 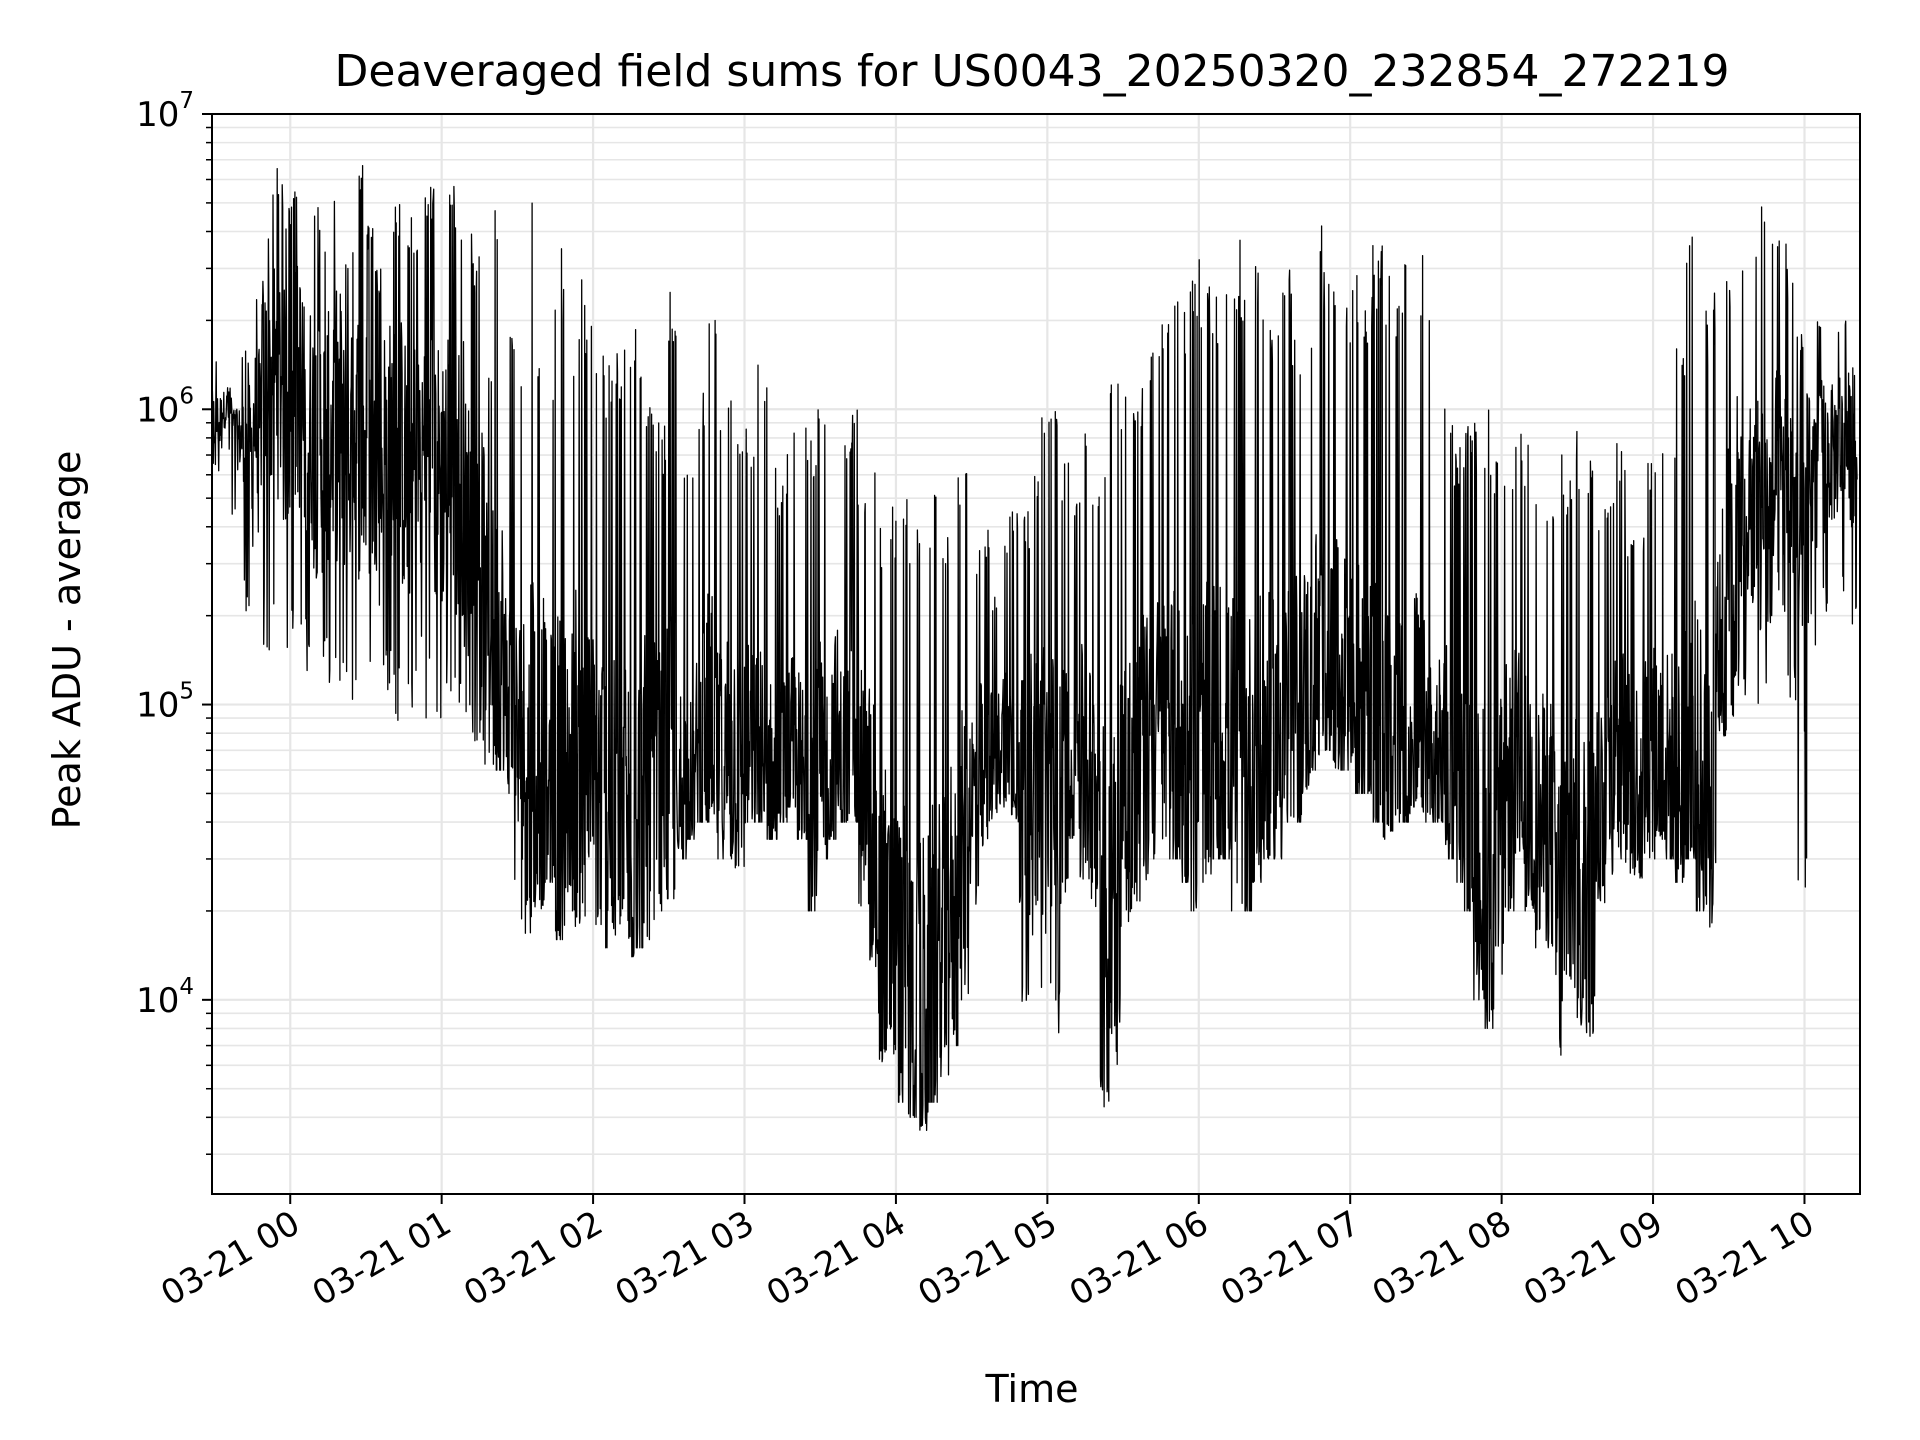 What do you see at coordinates (165, 997) in the screenshot?
I see `y-tick-label: 10⁴` at bounding box center [165, 997].